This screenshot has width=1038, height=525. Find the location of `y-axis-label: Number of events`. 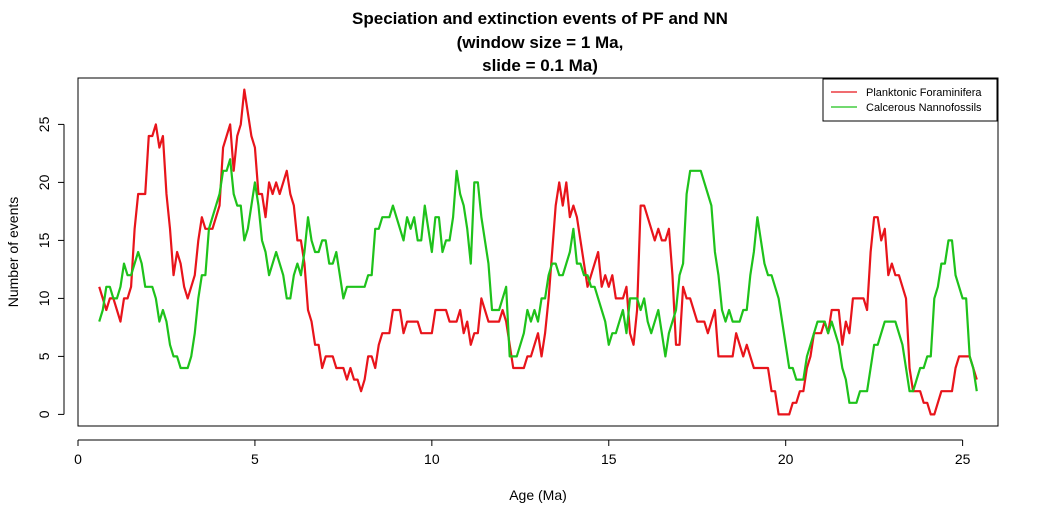

y-axis-label: Number of events is located at coordinates (13, 252).